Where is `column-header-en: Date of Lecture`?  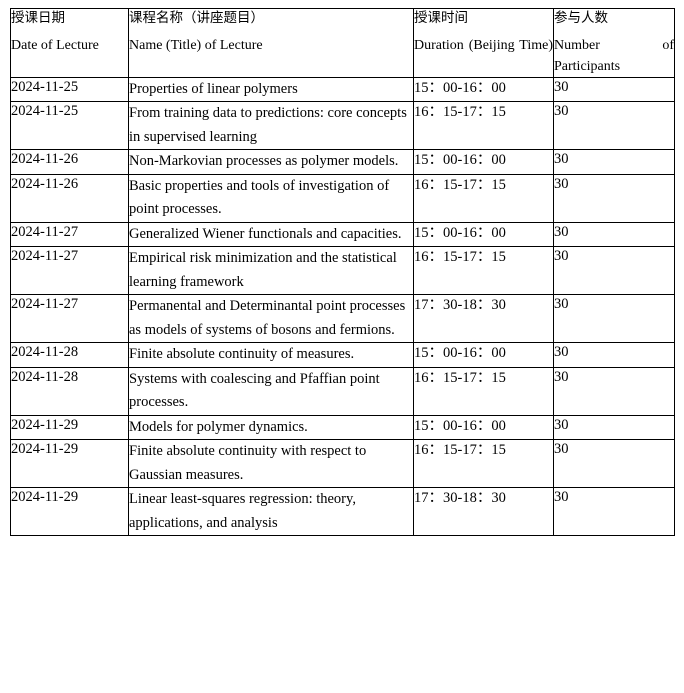 column-header-en: Date of Lecture is located at coordinates (55, 46).